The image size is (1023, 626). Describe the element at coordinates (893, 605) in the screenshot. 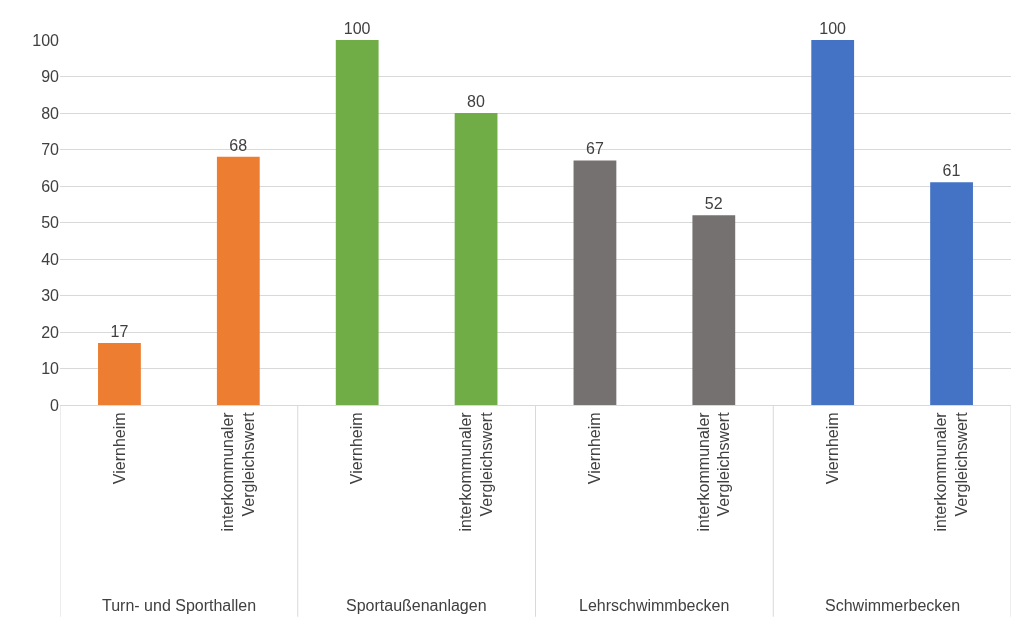

I see `text: Schwimmerbecken` at that location.